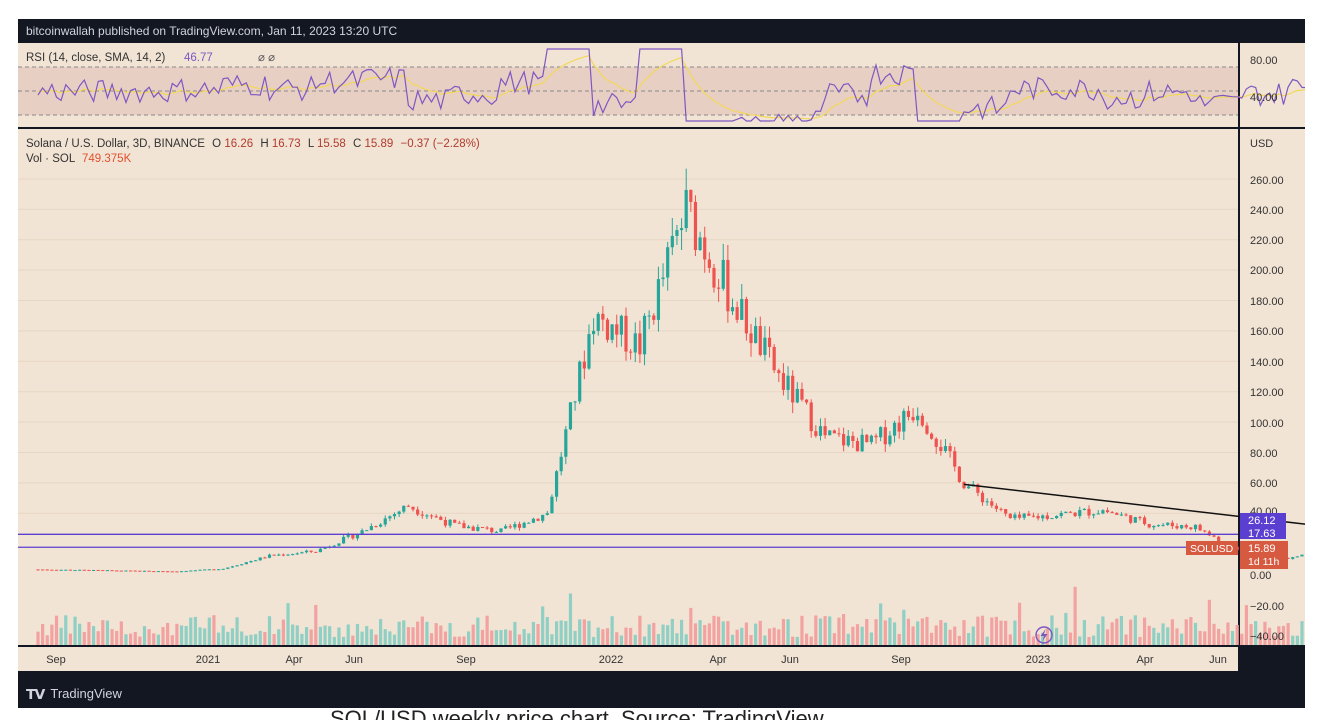 The height and width of the screenshot is (720, 1326). What do you see at coordinates (671, 85) in the screenshot?
I see `rsi-line` at bounding box center [671, 85].